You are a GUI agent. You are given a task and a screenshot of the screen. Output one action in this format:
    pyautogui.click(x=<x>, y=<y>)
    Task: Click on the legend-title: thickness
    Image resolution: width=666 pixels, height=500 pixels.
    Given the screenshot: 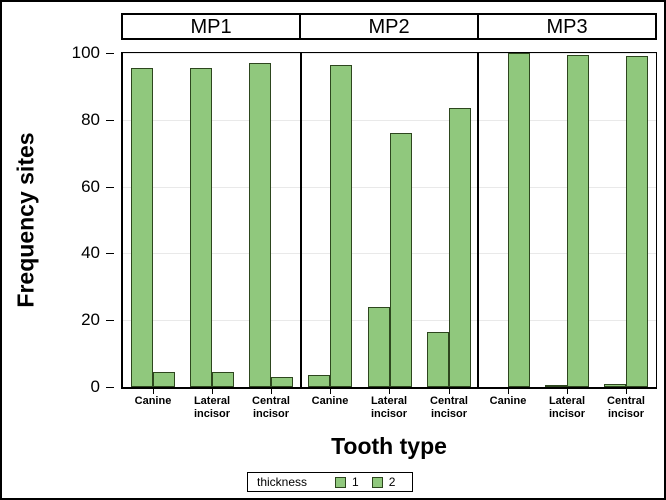 What is the action you would take?
    pyautogui.click(x=282, y=482)
    